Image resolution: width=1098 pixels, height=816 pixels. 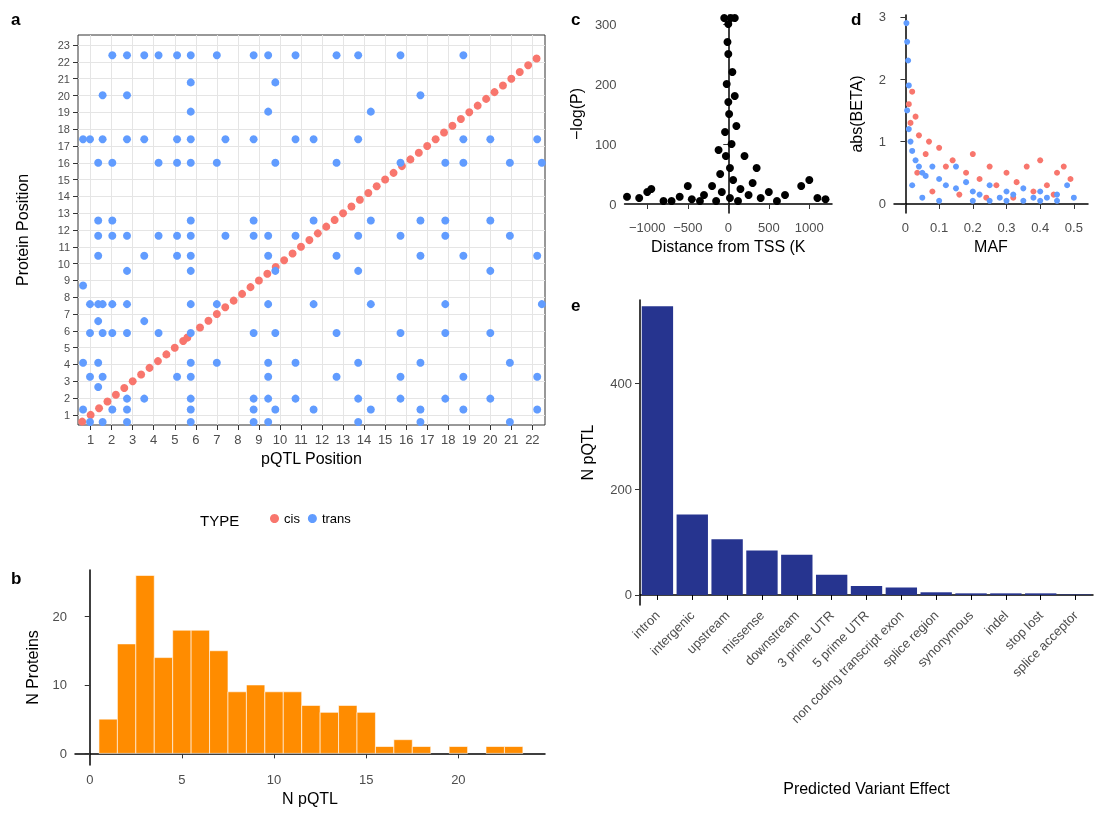 I want to click on y-tick-label: 11, so click(x=64, y=246).